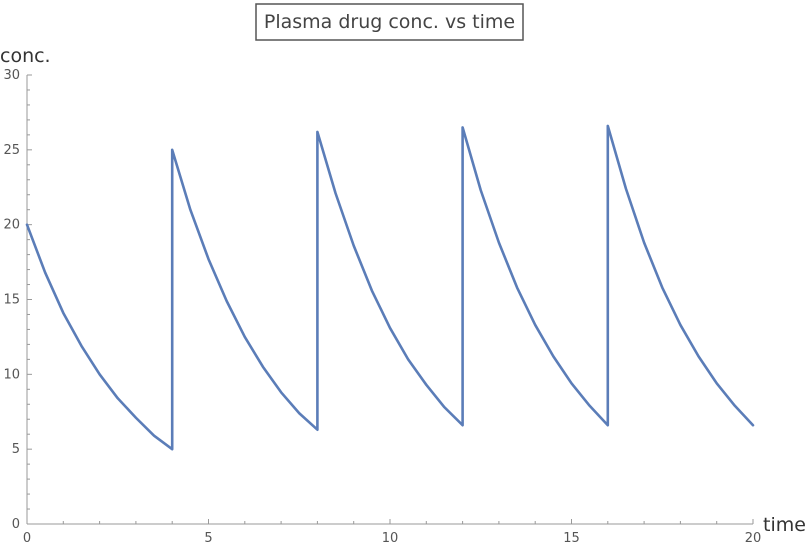 The width and height of the screenshot is (806, 547). Describe the element at coordinates (25, 56) in the screenshot. I see `y-axis-label: conc.` at that location.